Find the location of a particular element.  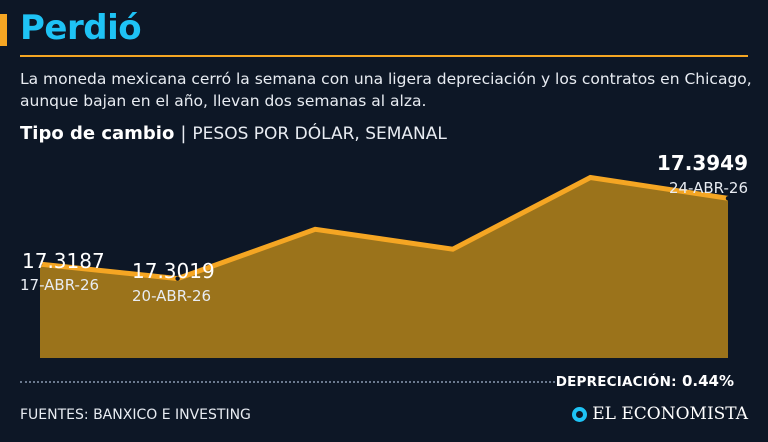

depreciation-label: DEPRECIACIÓN: is located at coordinates (616, 382).